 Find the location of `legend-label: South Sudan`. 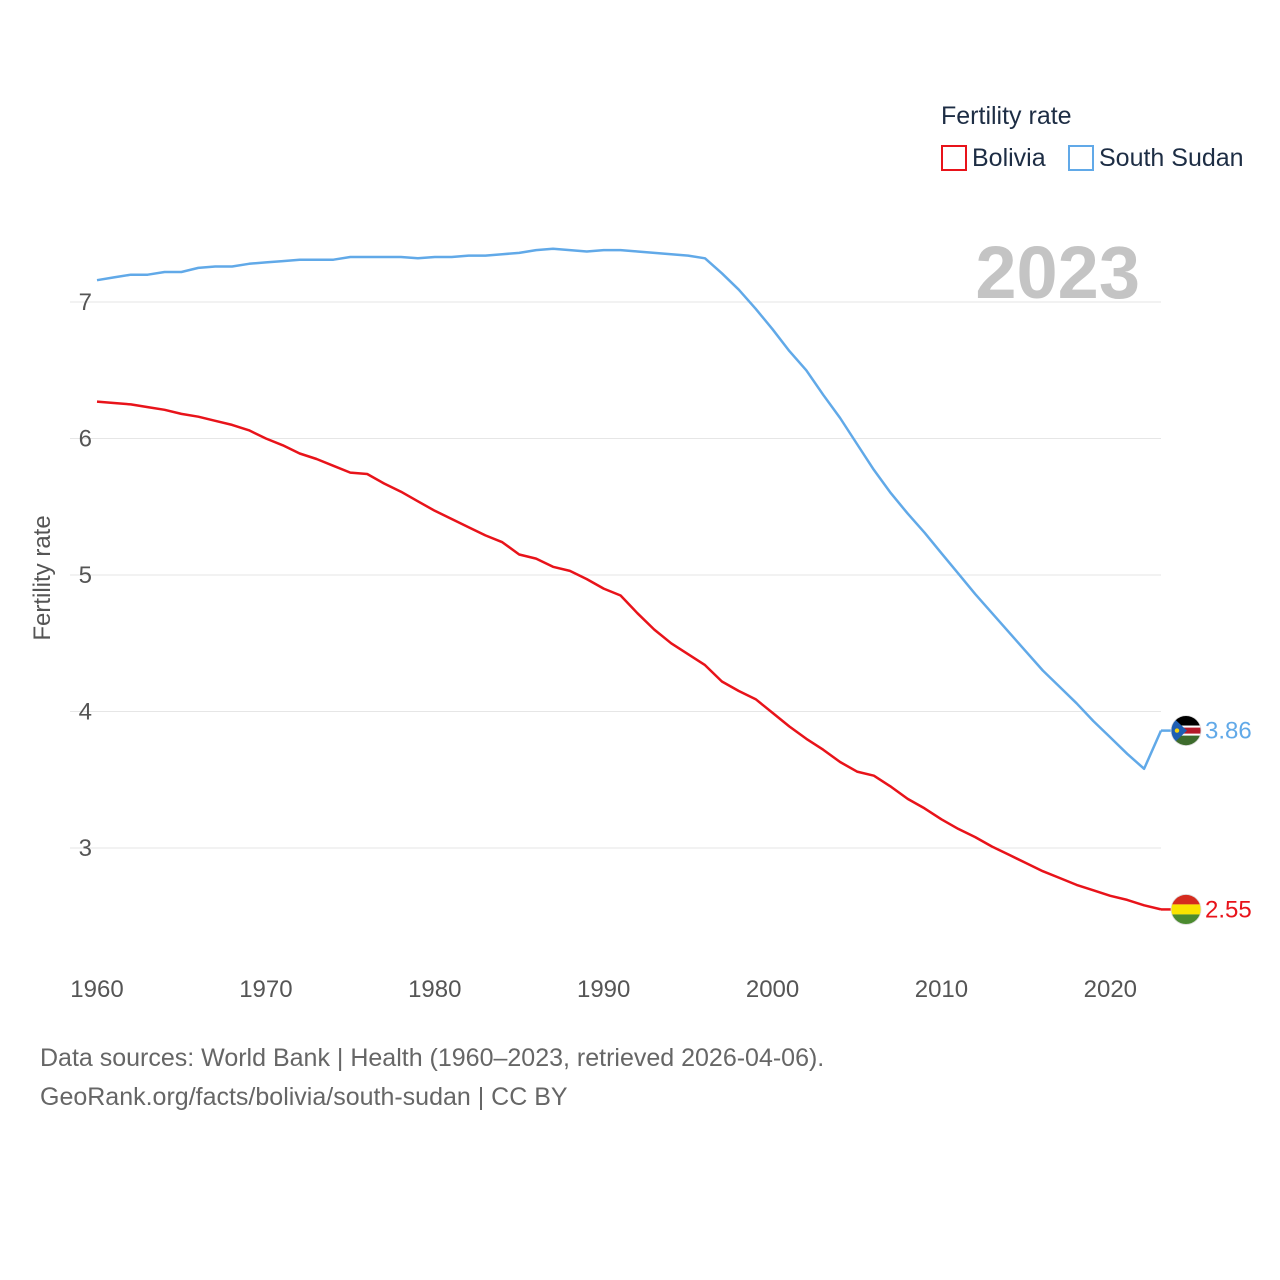

legend-label: South Sudan is located at coordinates (1171, 158).